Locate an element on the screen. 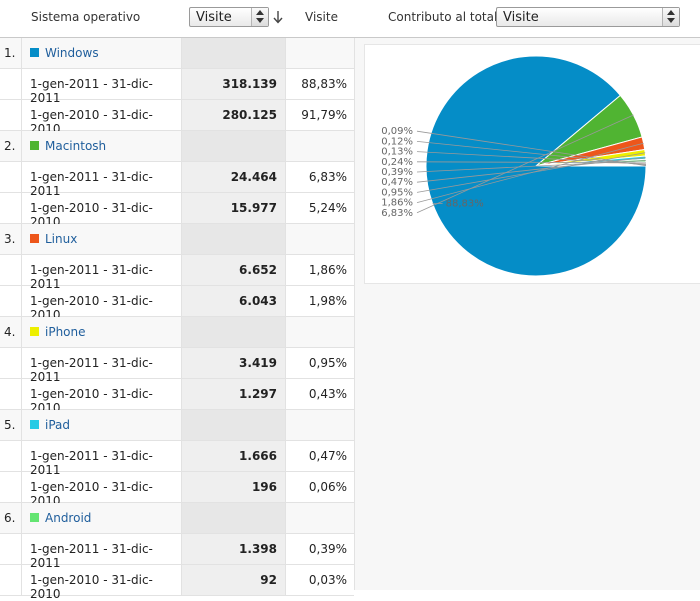 This screenshot has width=700, height=601. visits-value: 24.464 is located at coordinates (234, 177).